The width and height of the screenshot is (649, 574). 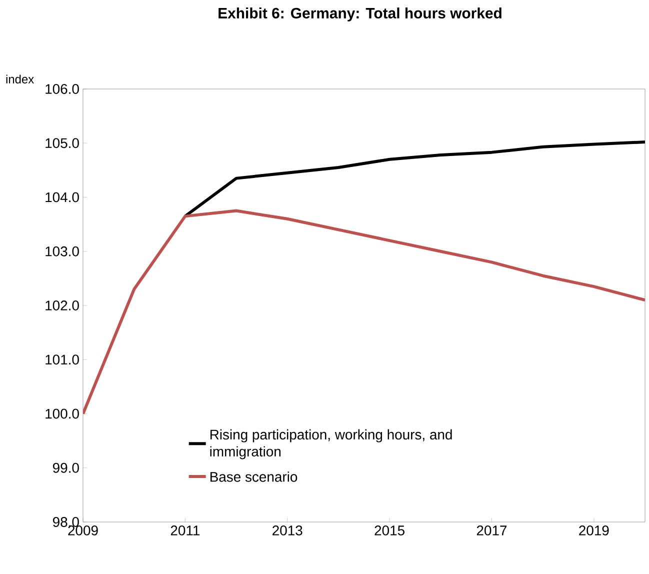 What do you see at coordinates (65, 467) in the screenshot?
I see `y-tick-label: 99.0` at bounding box center [65, 467].